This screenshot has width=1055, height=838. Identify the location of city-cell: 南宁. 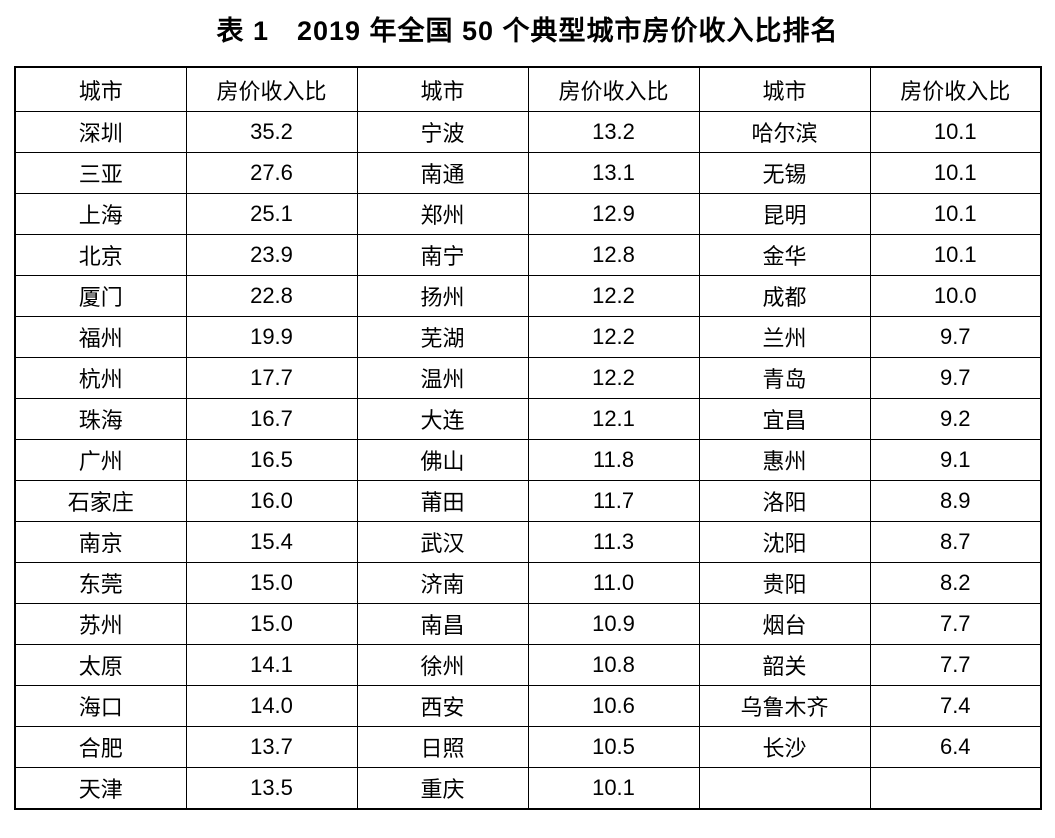
(442, 255).